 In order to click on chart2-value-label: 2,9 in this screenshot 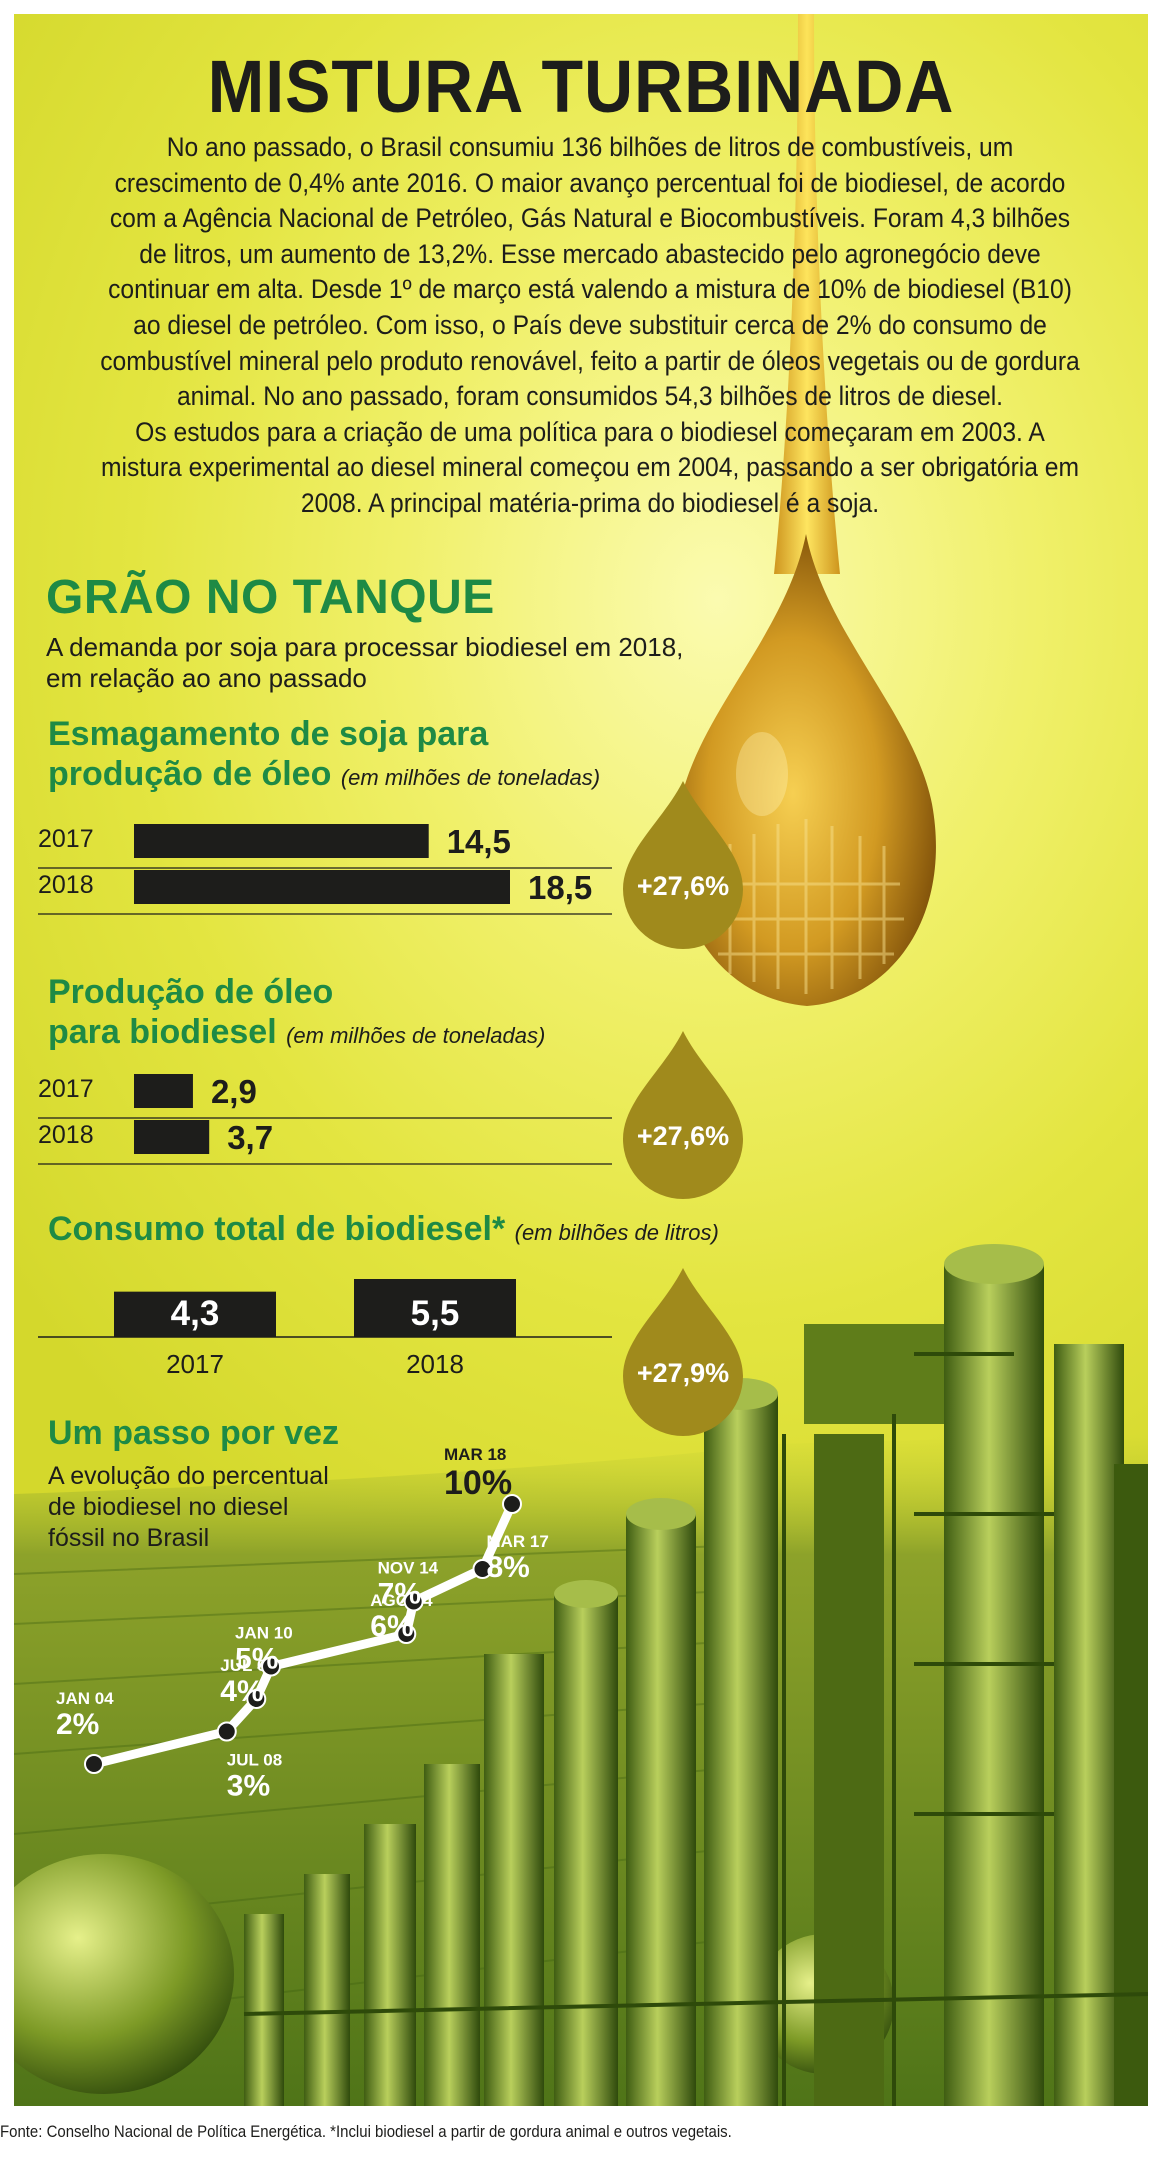, I will do `click(234, 1091)`.